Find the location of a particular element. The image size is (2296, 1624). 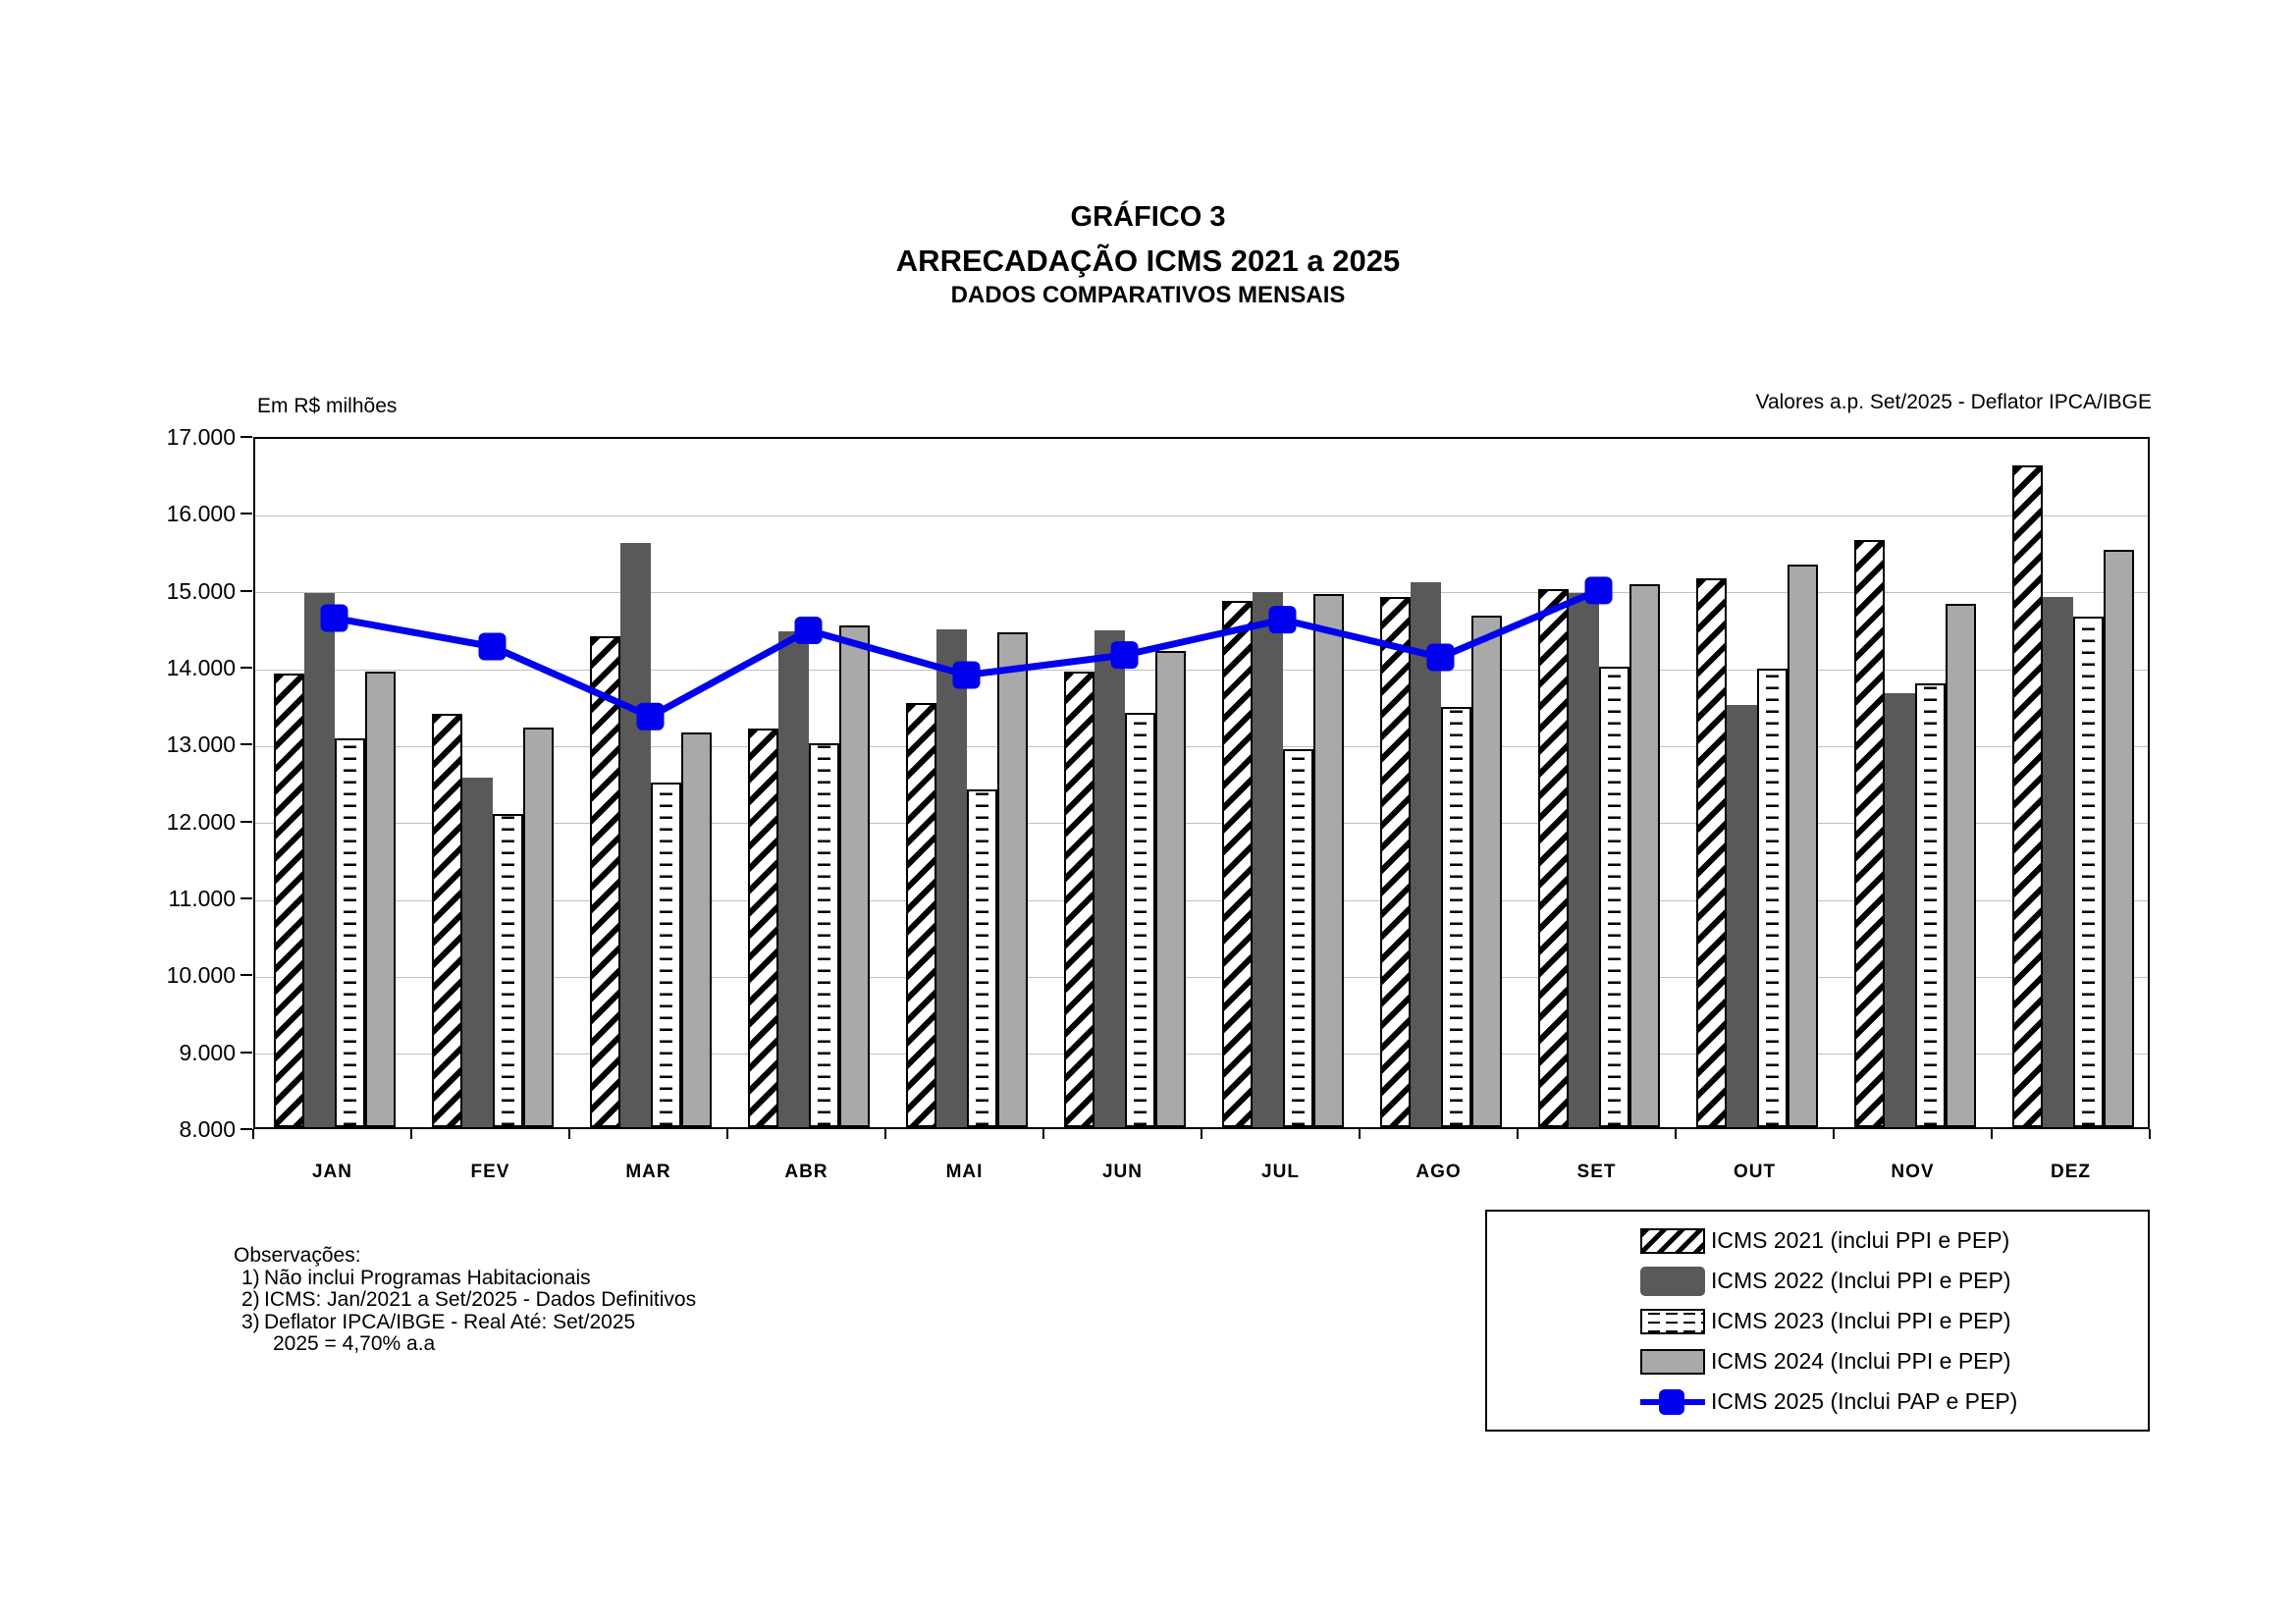

x-axis-label-jan: JAN is located at coordinates (331, 1172).